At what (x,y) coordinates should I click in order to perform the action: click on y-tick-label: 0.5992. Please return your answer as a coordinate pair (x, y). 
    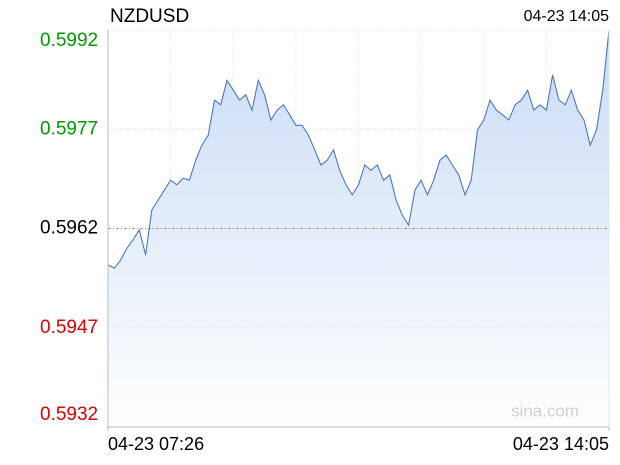
    Looking at the image, I should click on (69, 40).